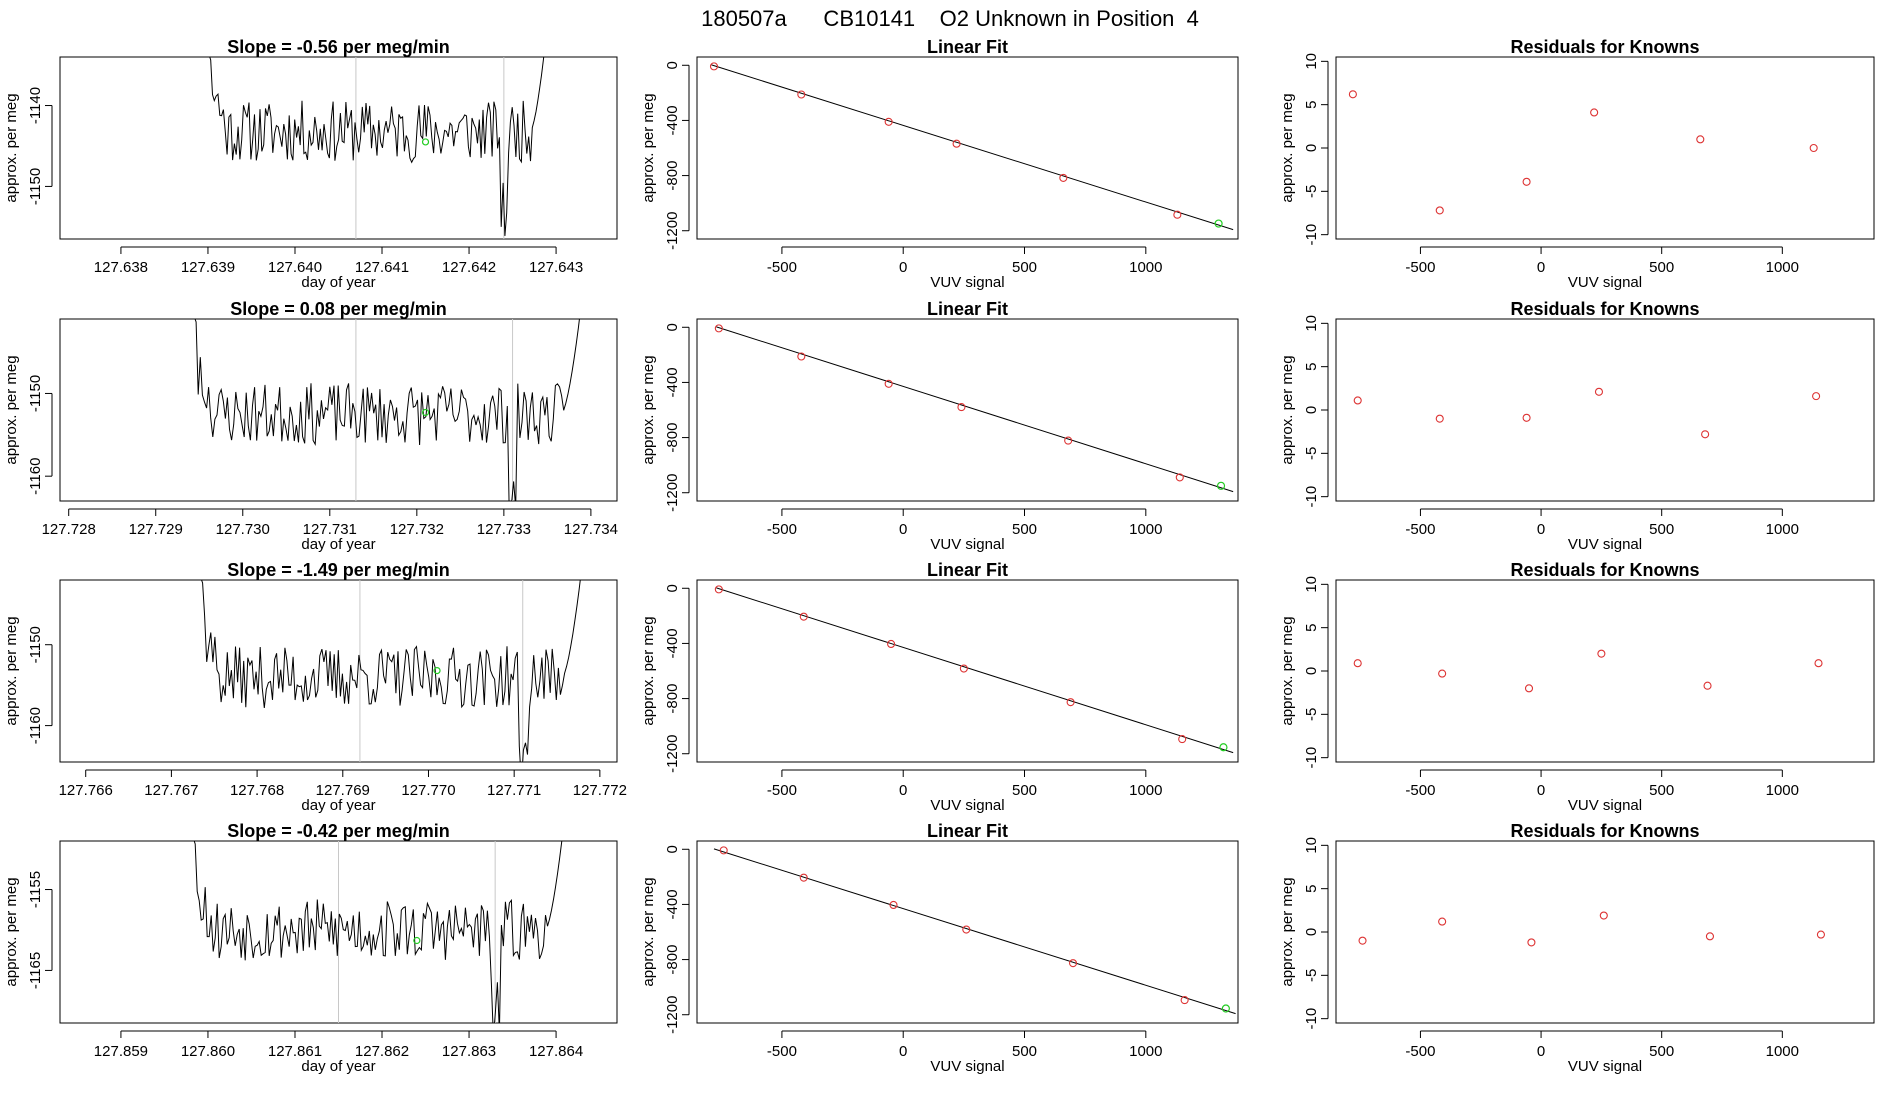  I want to click on x-tick-label: 127.733, so click(504, 529).